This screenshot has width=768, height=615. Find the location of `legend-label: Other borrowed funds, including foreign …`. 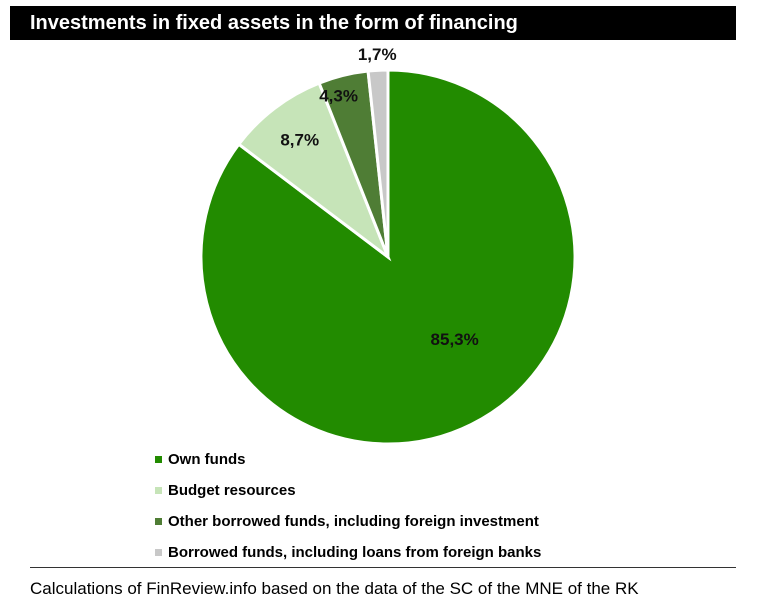

legend-label: Other borrowed funds, including foreign … is located at coordinates (353, 521).